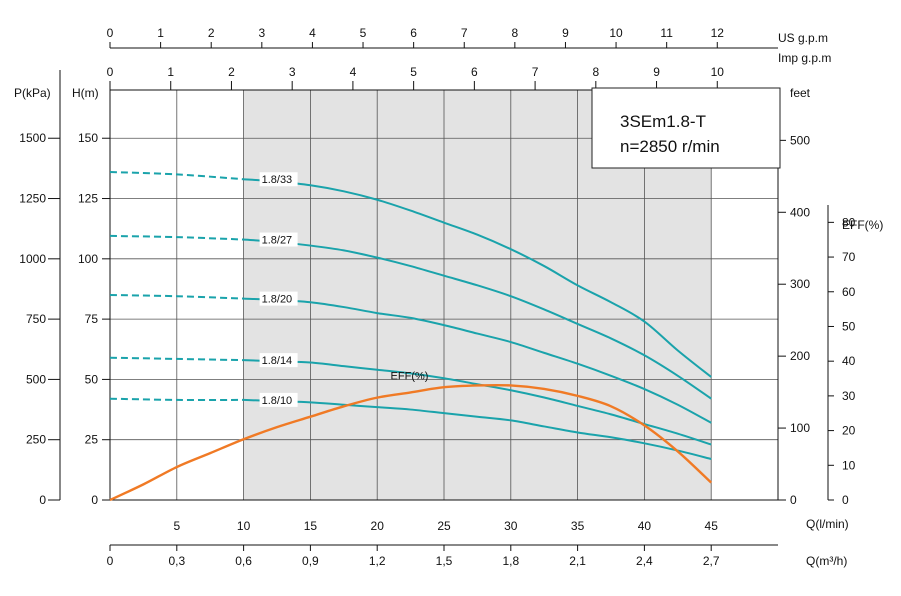  Describe the element at coordinates (827, 524) in the screenshot. I see `flow-lmin-axis-title: Q(l/min)` at that location.